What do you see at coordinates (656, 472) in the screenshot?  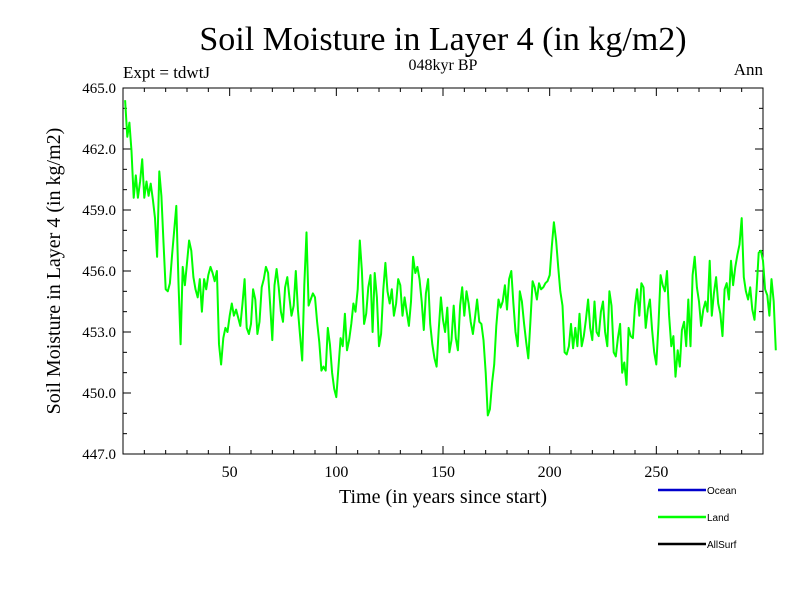 I see `x-tick-label: 250` at bounding box center [656, 472].